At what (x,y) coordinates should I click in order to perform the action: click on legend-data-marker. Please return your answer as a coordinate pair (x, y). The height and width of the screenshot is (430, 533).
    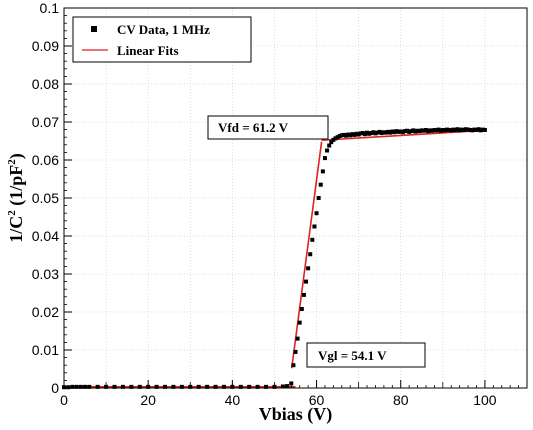
    Looking at the image, I should click on (94, 29).